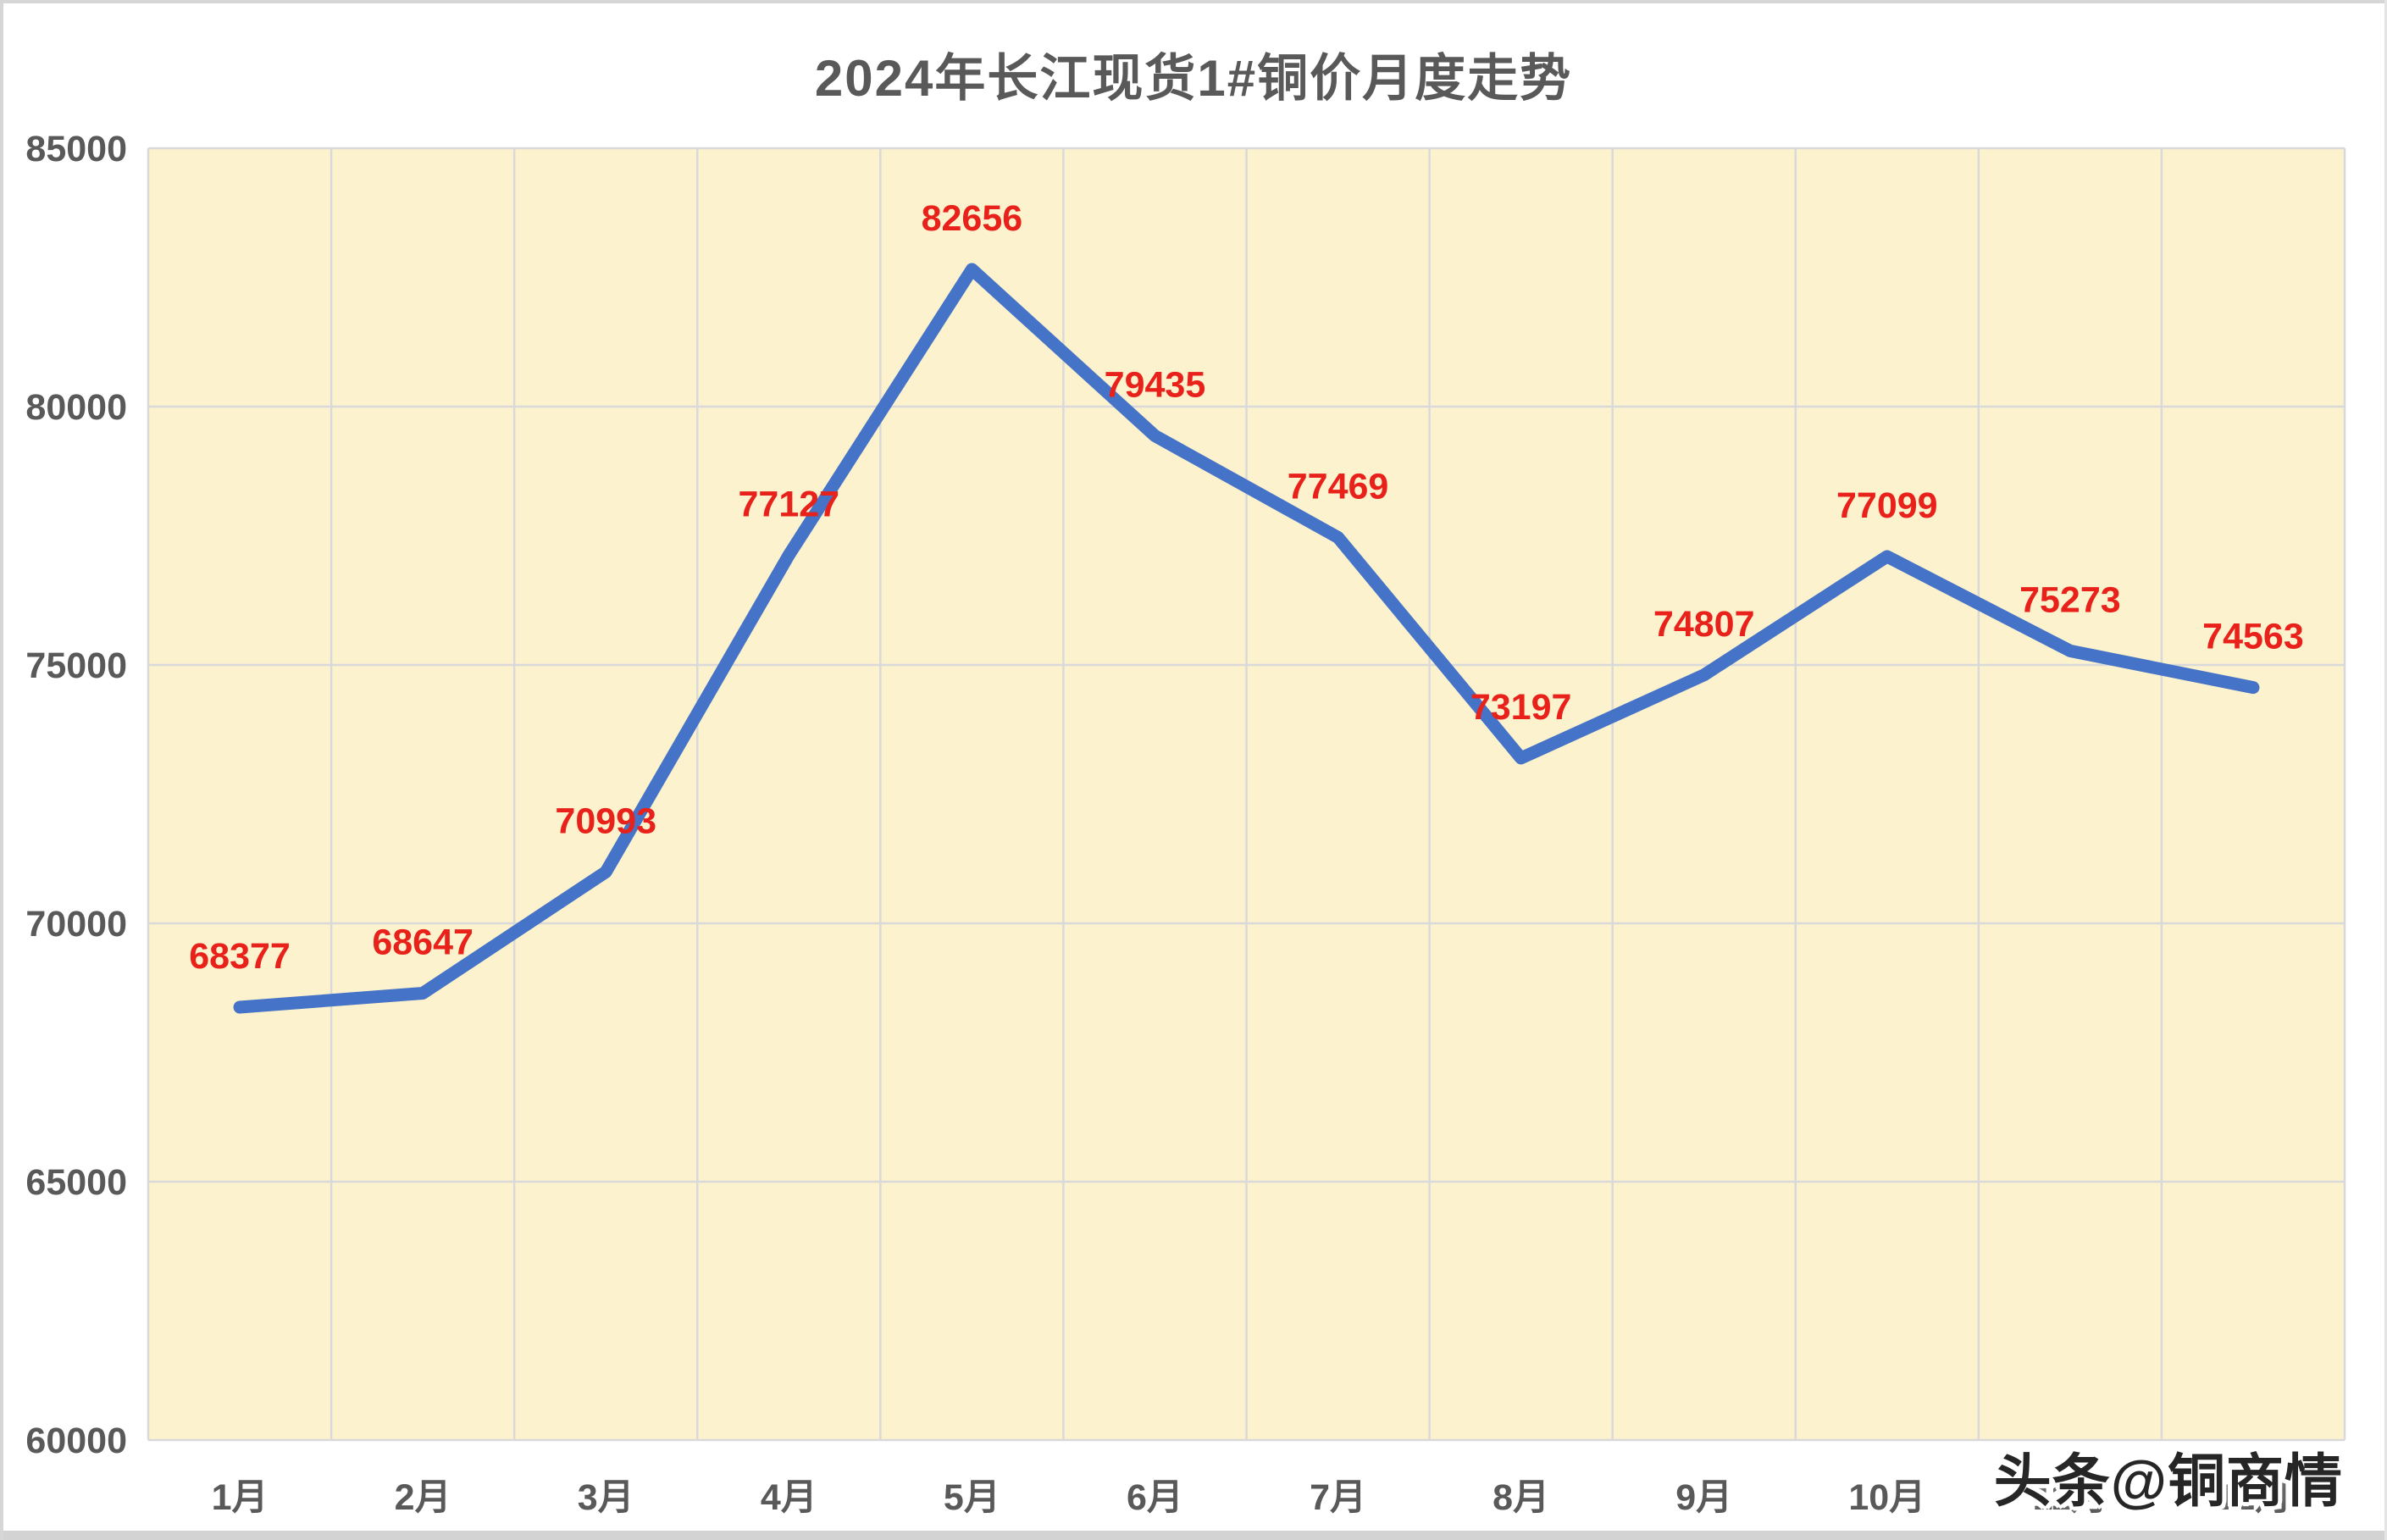 The image size is (2387, 1540). Describe the element at coordinates (240, 1497) in the screenshot. I see `x-tick-label: 1月` at that location.